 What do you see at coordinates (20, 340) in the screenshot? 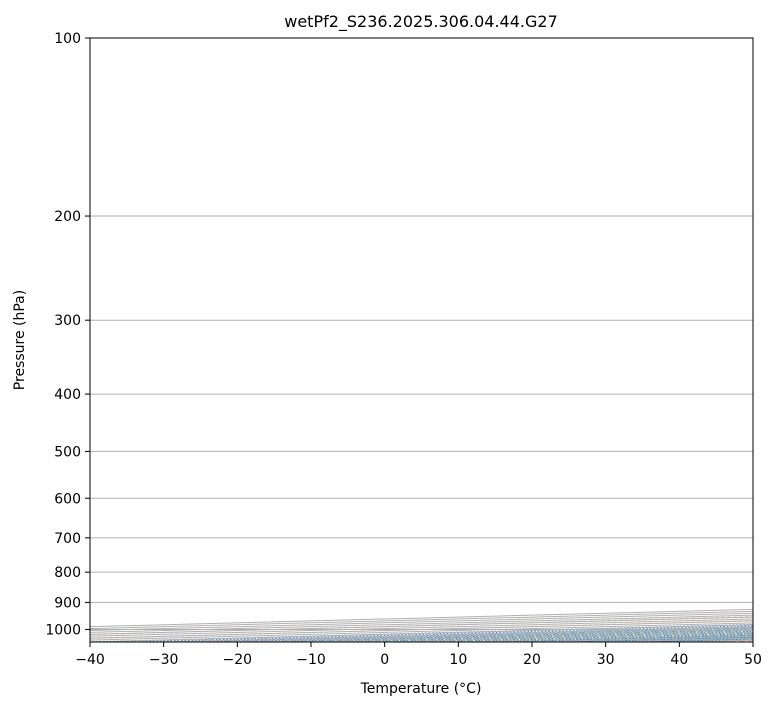
I see `y-axis-label: Pressure (hPa)` at bounding box center [20, 340].